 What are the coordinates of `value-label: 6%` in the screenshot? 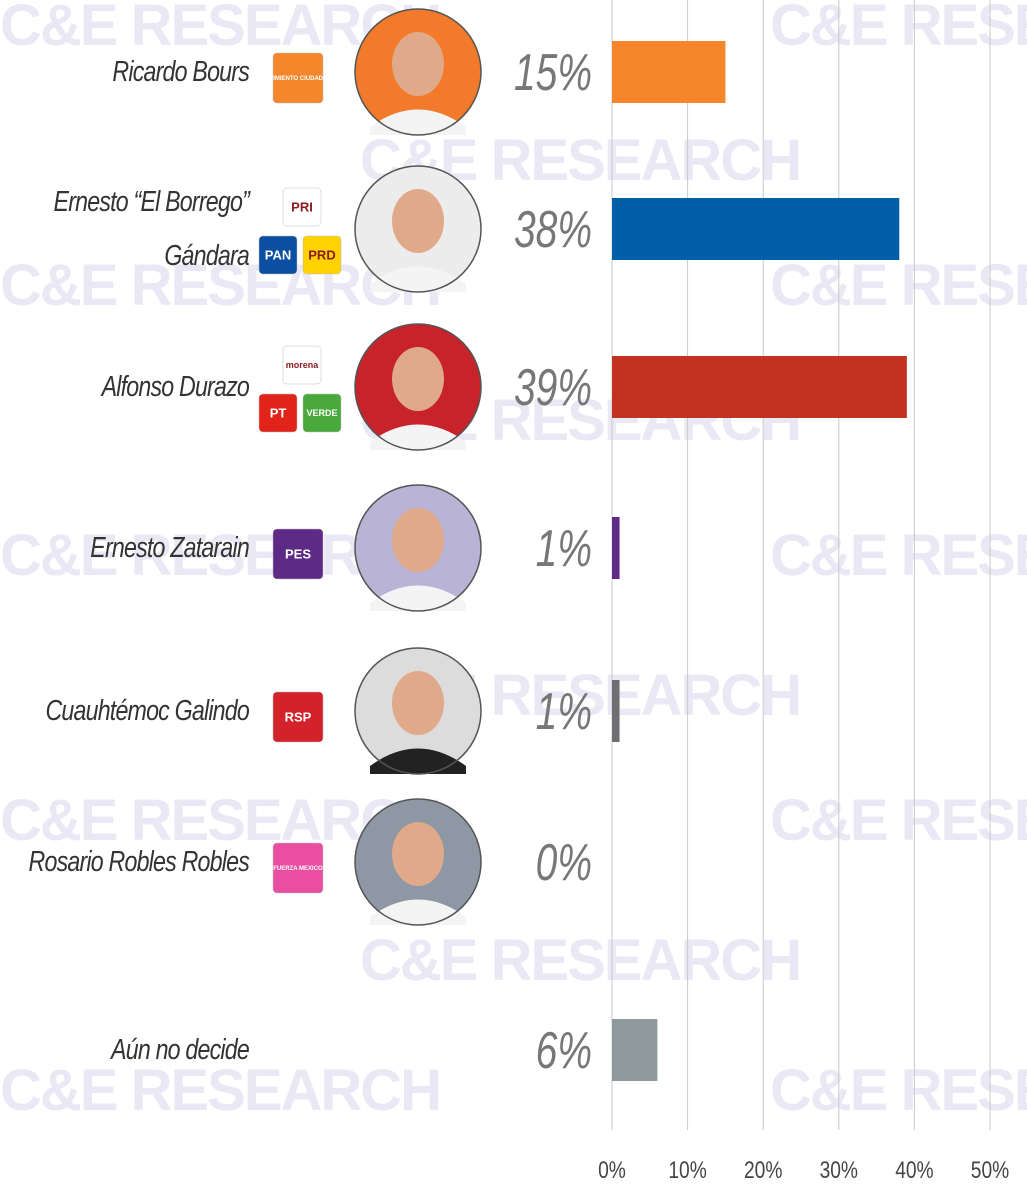 It's located at (564, 1049).